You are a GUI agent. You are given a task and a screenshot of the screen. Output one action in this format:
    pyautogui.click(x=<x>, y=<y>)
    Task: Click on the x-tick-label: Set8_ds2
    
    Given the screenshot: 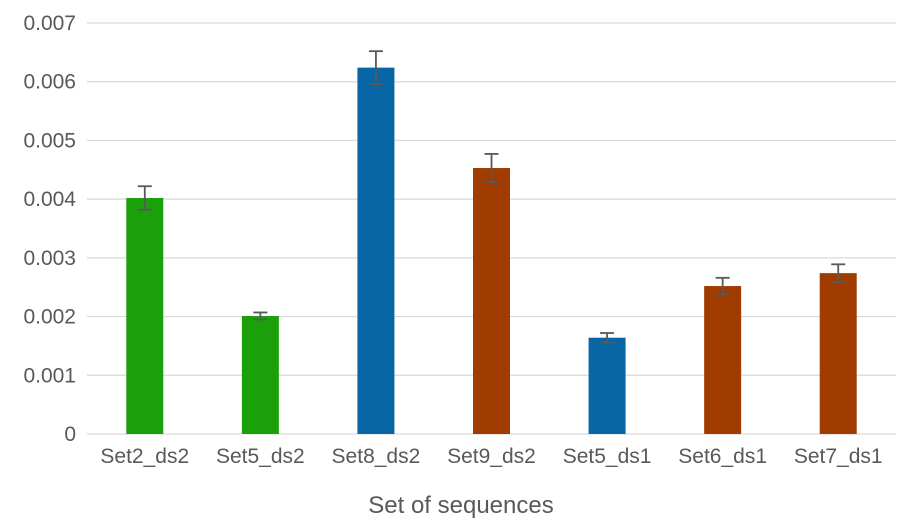 What is the action you would take?
    pyautogui.click(x=376, y=456)
    